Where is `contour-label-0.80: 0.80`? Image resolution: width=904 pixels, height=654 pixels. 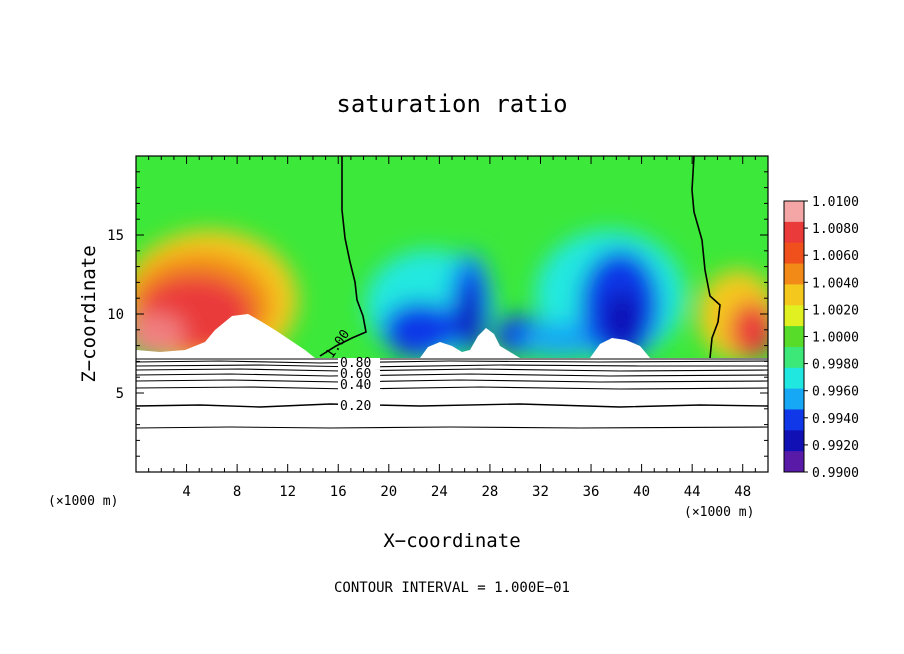
contour-label-0.80: 0.80 is located at coordinates (355, 363).